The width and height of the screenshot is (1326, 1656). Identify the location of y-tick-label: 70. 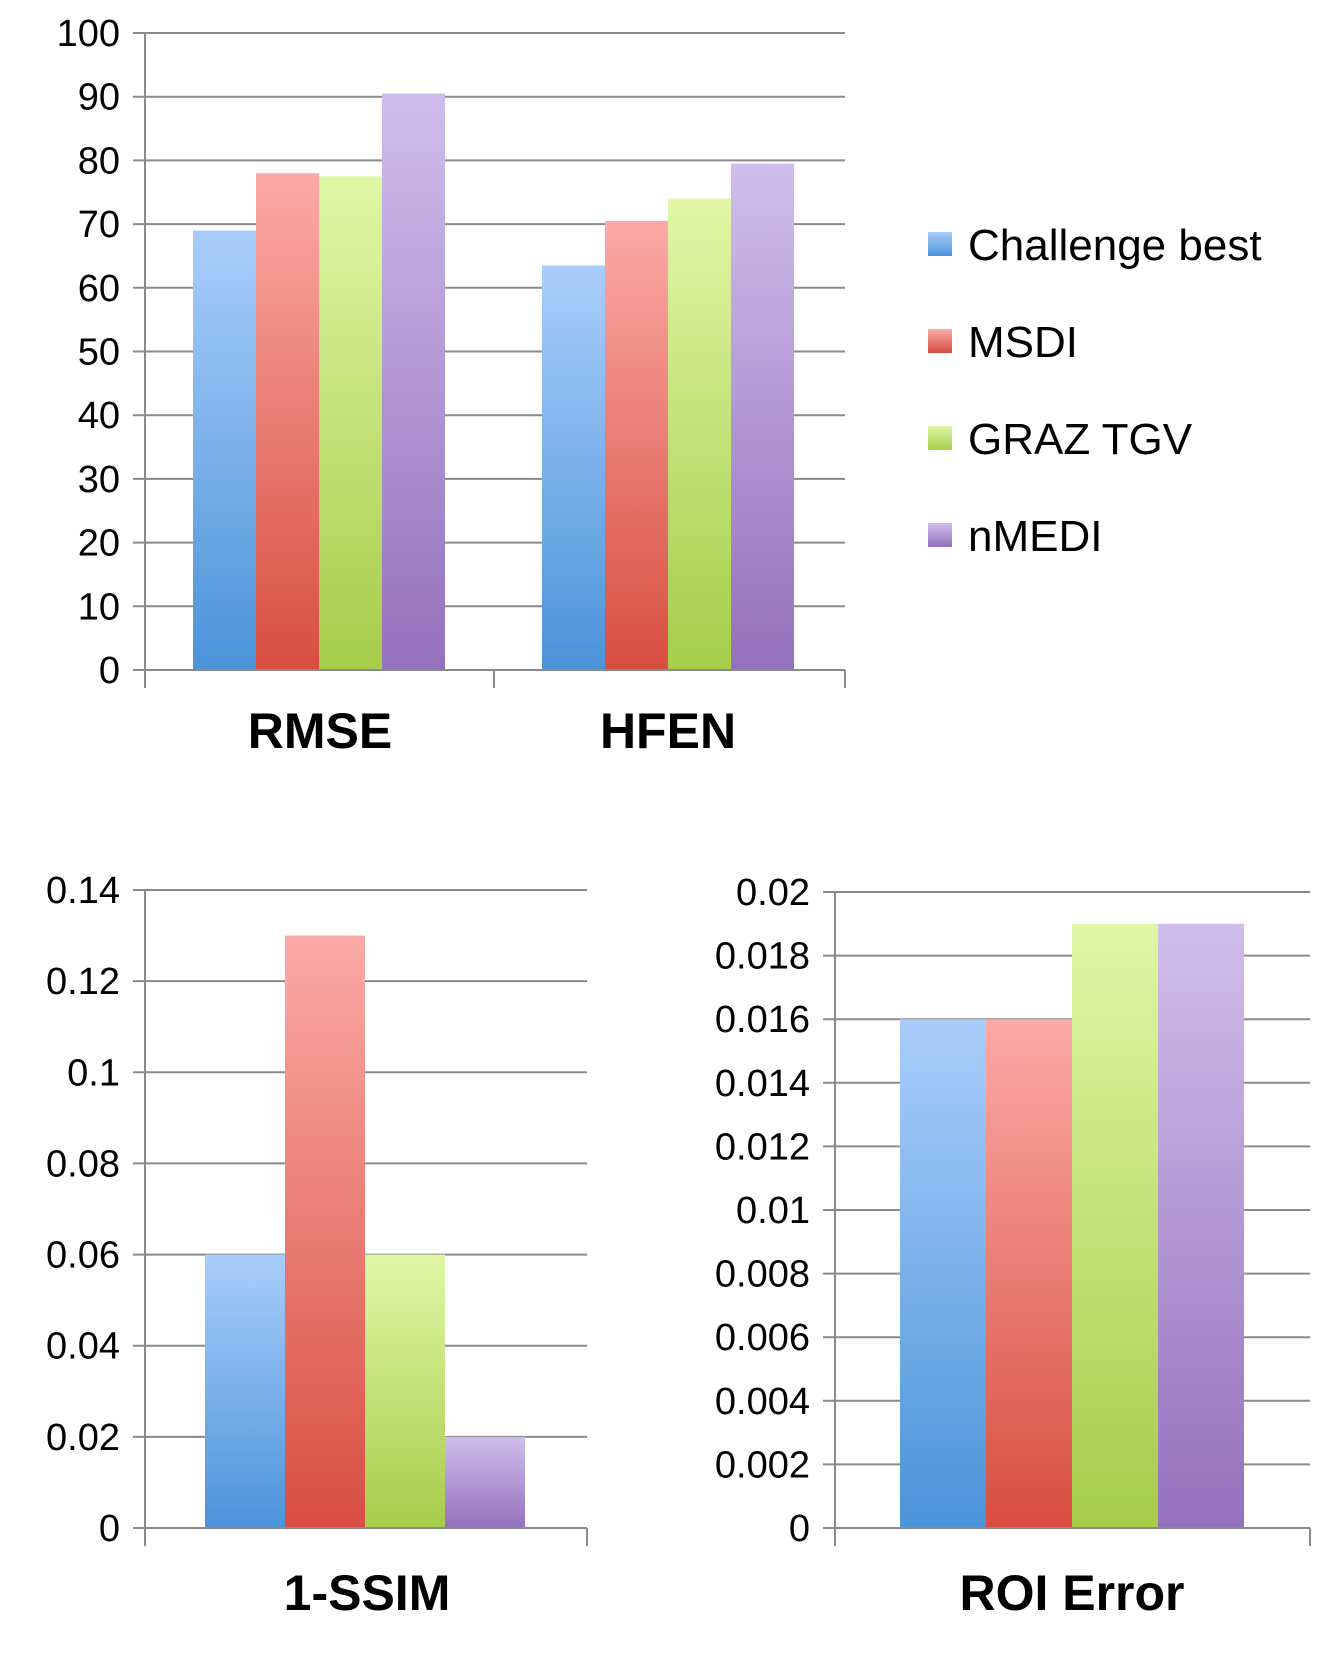
(99, 225).